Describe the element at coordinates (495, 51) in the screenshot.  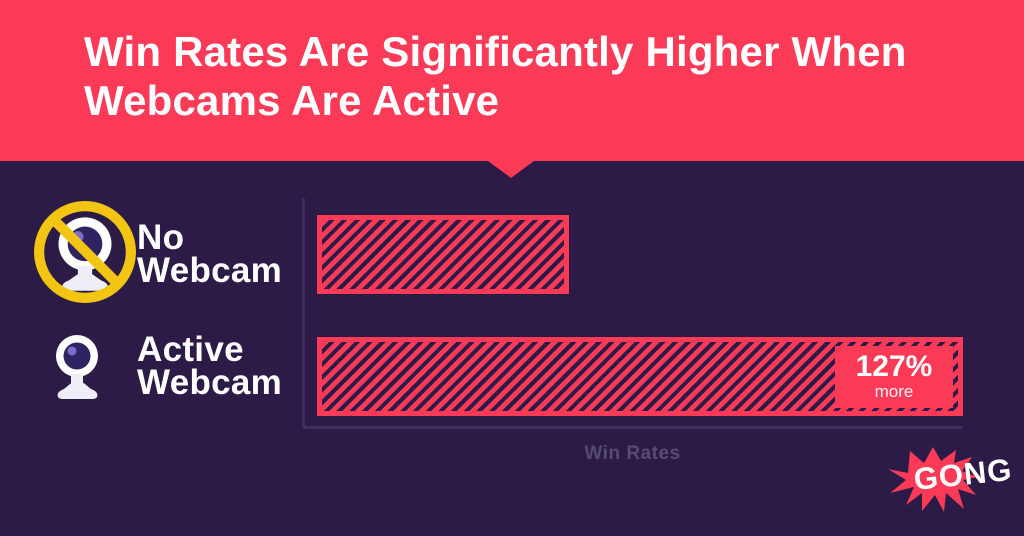
I see `page-title-line-1: Win Rates Are Significantly Higher When` at that location.